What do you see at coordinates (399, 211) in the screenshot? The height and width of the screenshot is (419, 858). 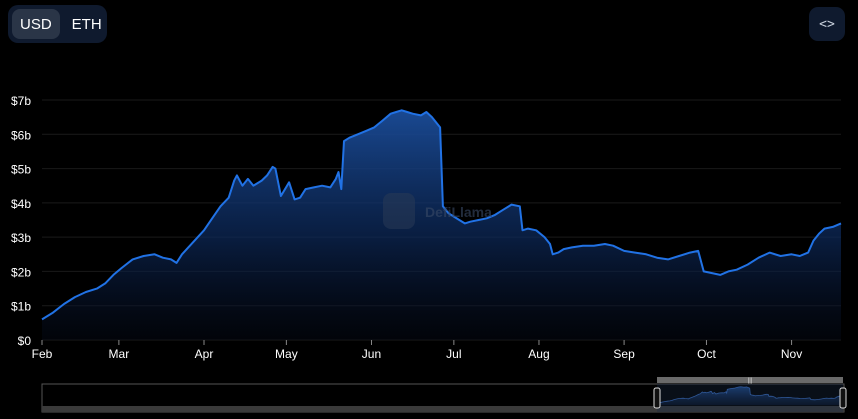 I see `llama-logo-icon` at bounding box center [399, 211].